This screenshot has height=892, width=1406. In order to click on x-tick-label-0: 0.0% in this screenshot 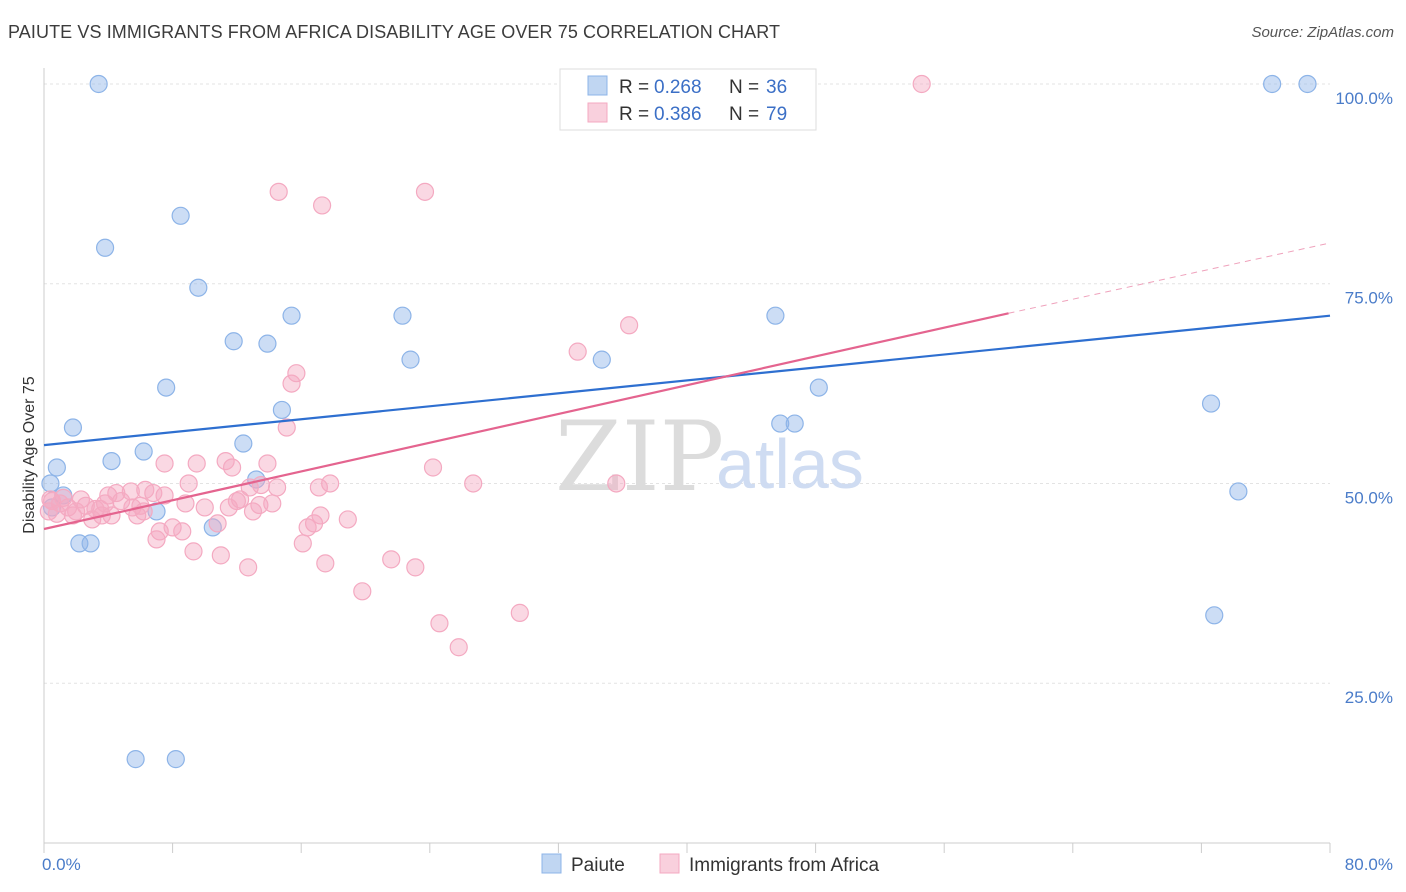, I will do `click(61, 864)`.